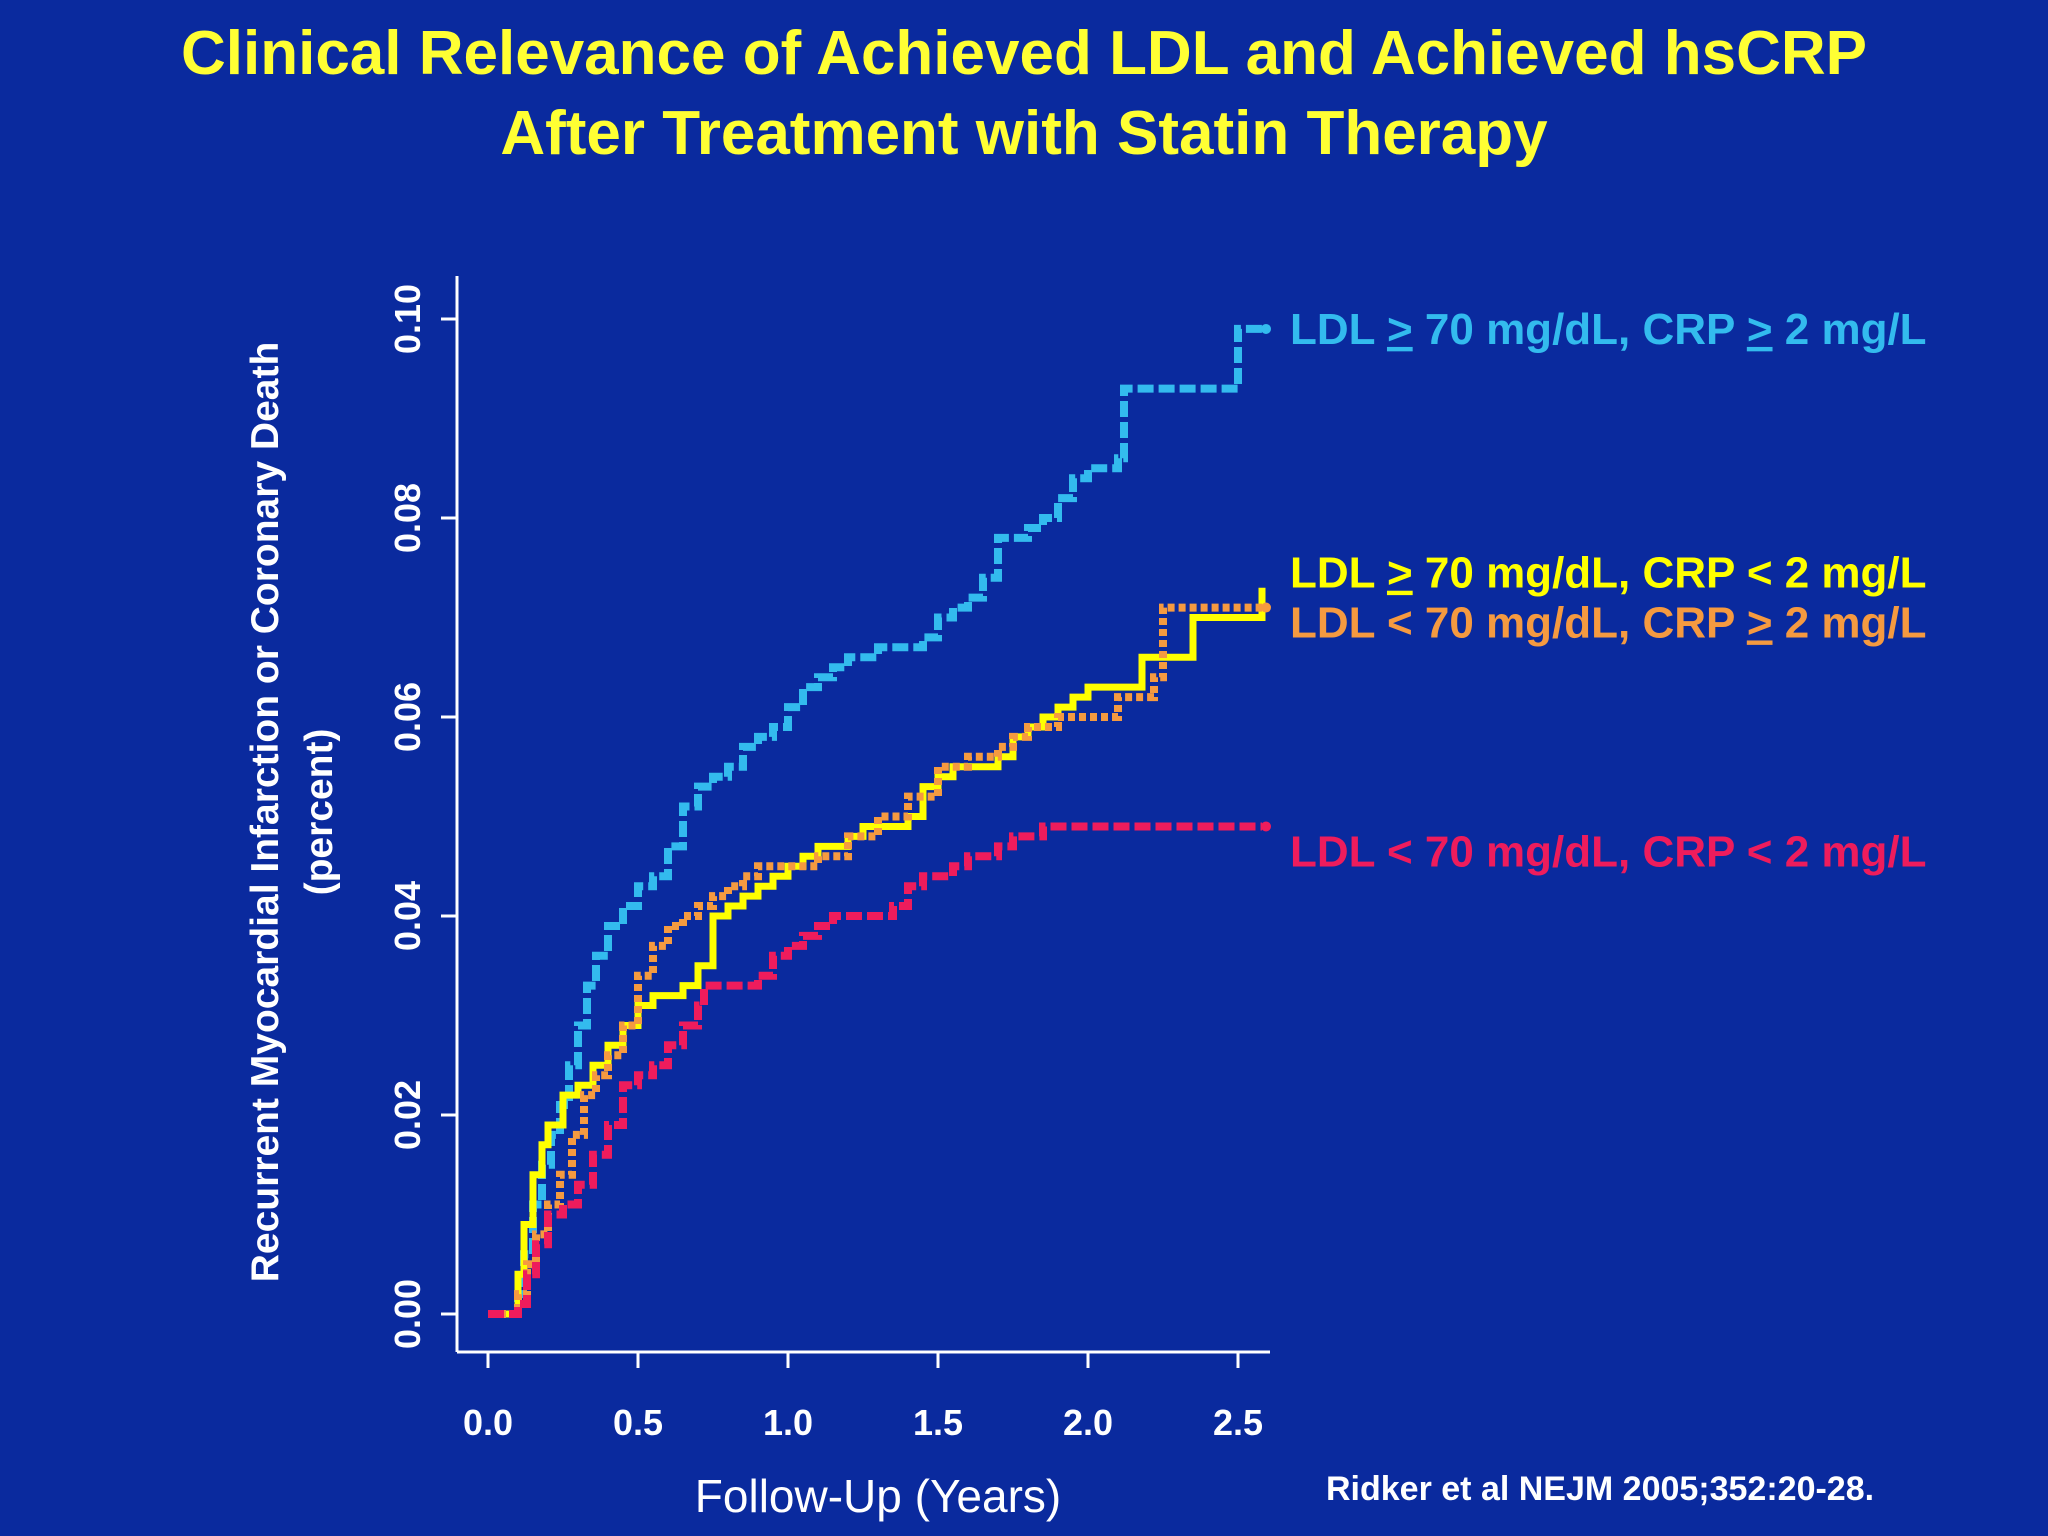 This screenshot has width=2048, height=1536. I want to click on series-label-1-part-2: >, so click(1400, 329).